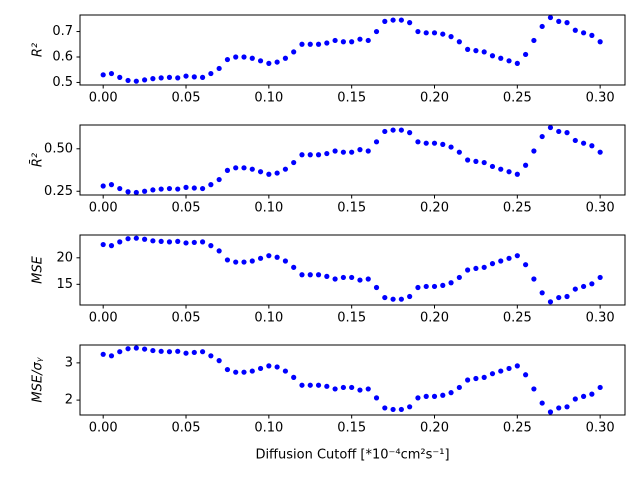  I want to click on x-tick-label: 0.10, so click(268, 428).